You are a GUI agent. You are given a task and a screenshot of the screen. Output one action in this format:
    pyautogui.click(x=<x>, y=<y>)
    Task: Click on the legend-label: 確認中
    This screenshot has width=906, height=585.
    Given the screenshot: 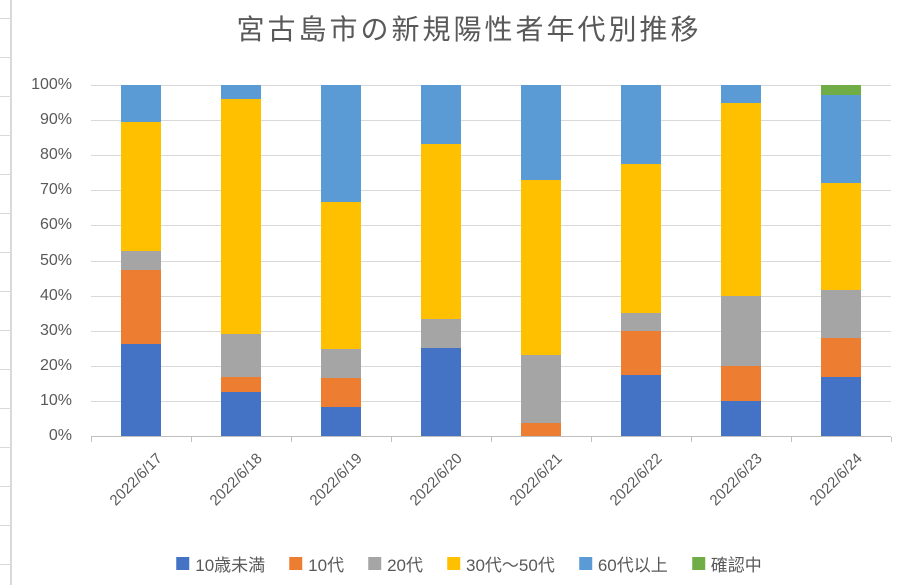 What is the action you would take?
    pyautogui.click(x=736, y=565)
    